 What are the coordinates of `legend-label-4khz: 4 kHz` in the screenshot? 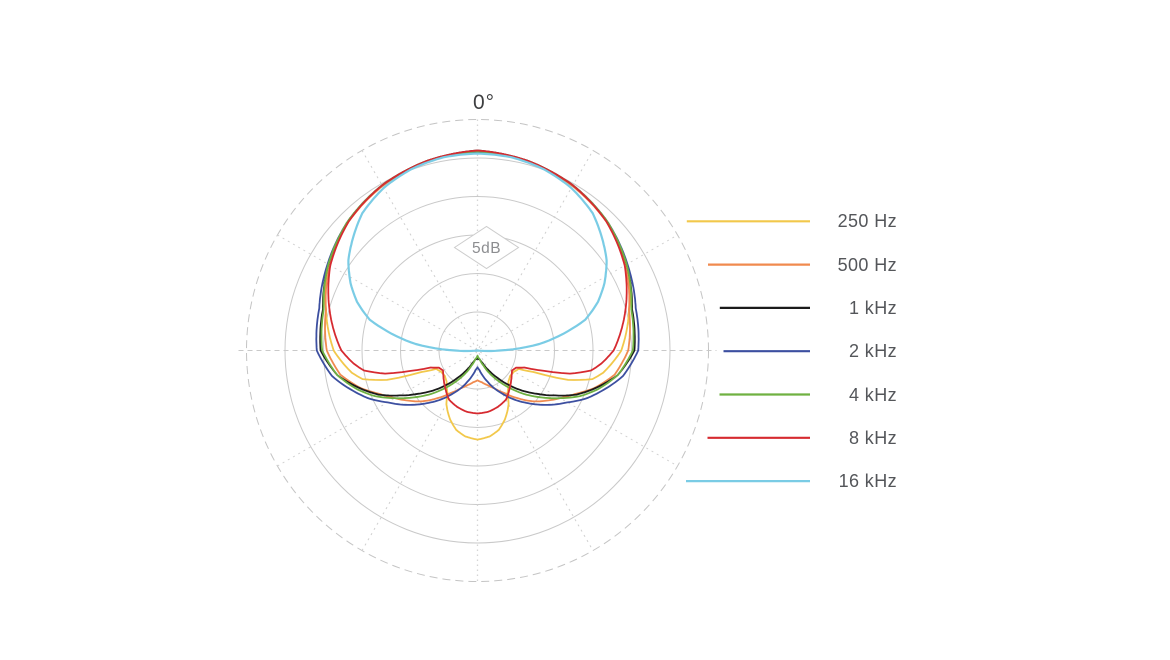 It's located at (872, 394).